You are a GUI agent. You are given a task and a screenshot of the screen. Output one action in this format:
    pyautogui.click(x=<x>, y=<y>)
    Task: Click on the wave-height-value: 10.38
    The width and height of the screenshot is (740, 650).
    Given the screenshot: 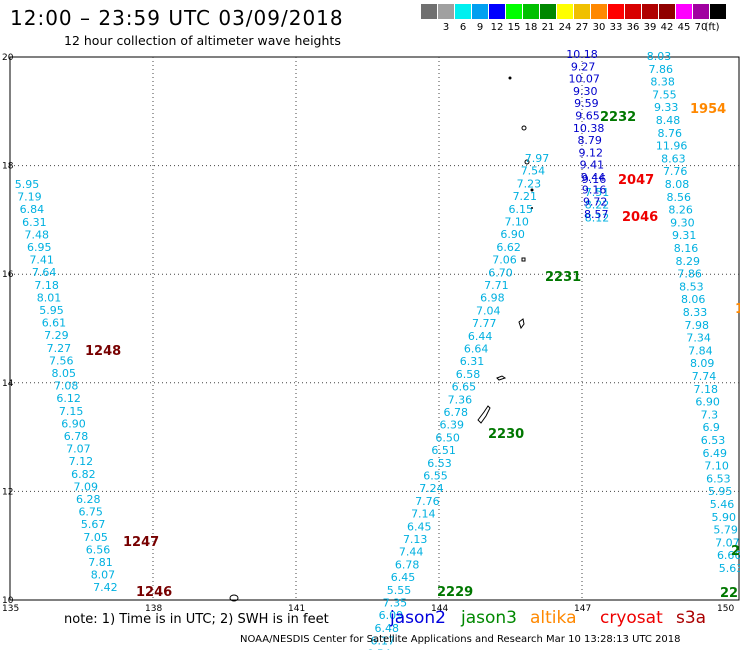 What is the action you would take?
    pyautogui.click(x=589, y=128)
    